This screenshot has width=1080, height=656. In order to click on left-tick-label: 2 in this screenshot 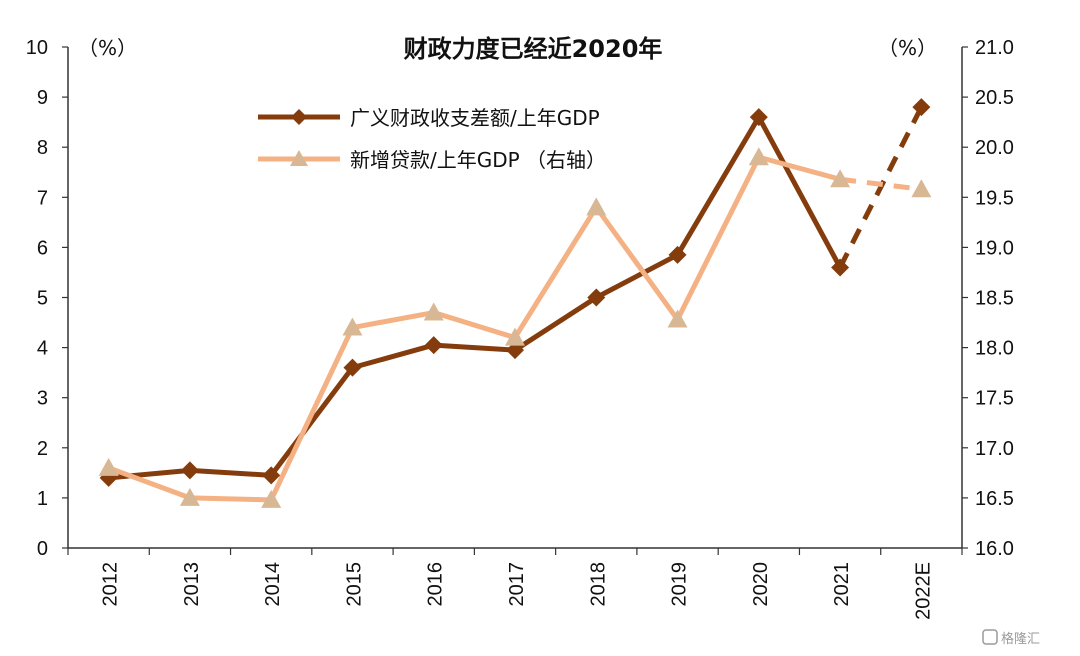, I will do `click(42, 449)`.